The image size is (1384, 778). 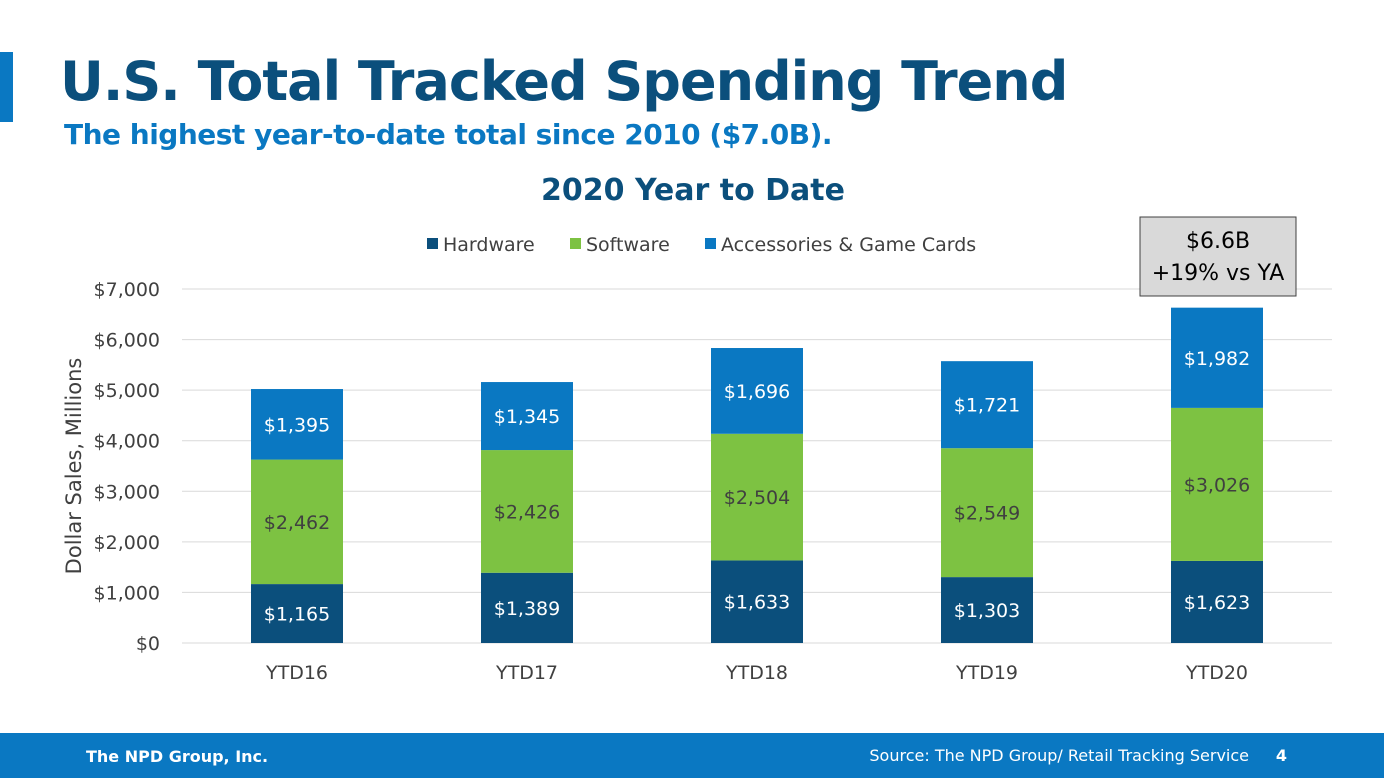 I want to click on callout-box, so click(x=1218, y=256).